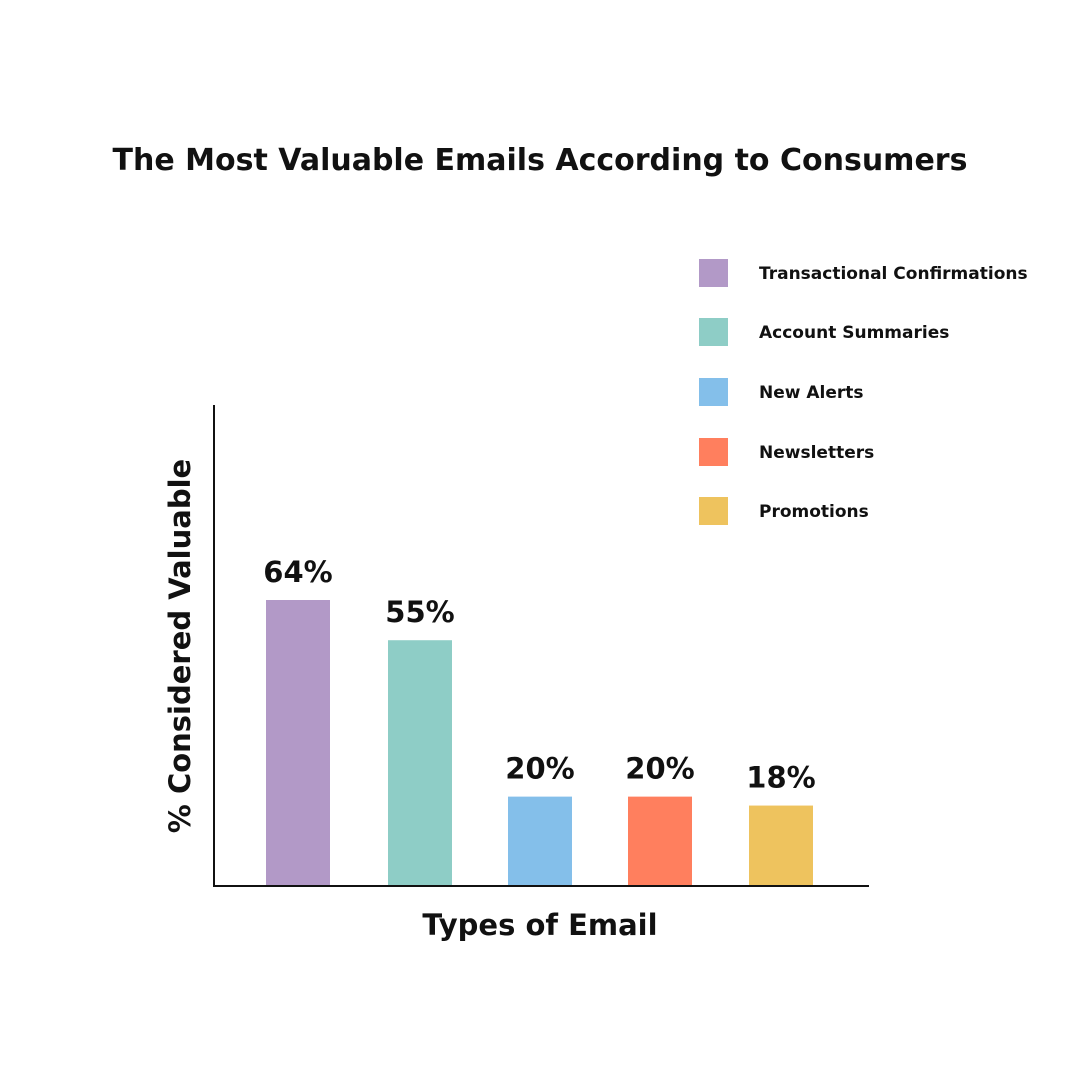  Describe the element at coordinates (180, 646) in the screenshot. I see `y-axis-label: % Considered Valuable` at that location.